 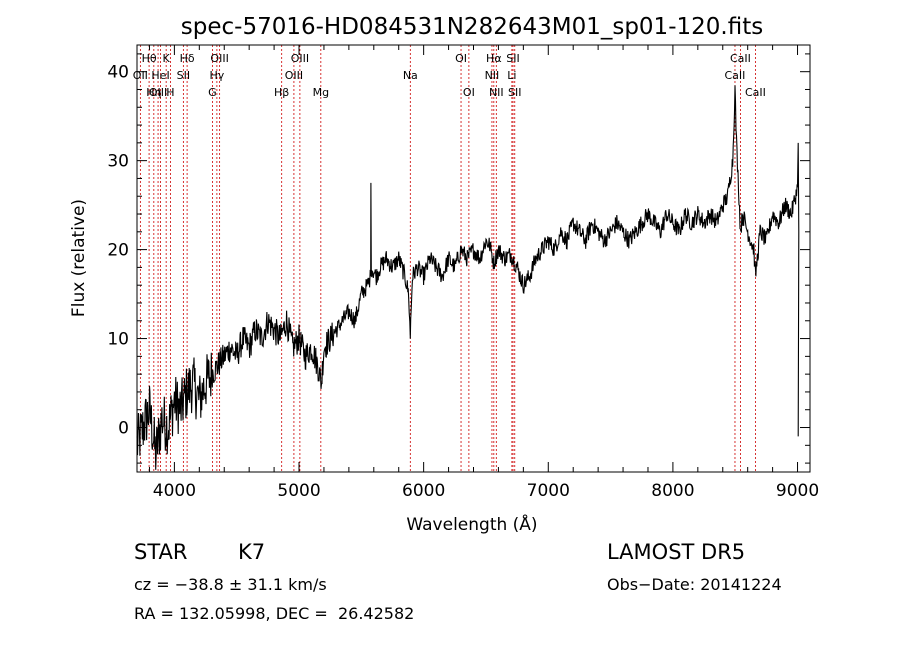 I want to click on line-label-2: Hδ, so click(x=187, y=58).